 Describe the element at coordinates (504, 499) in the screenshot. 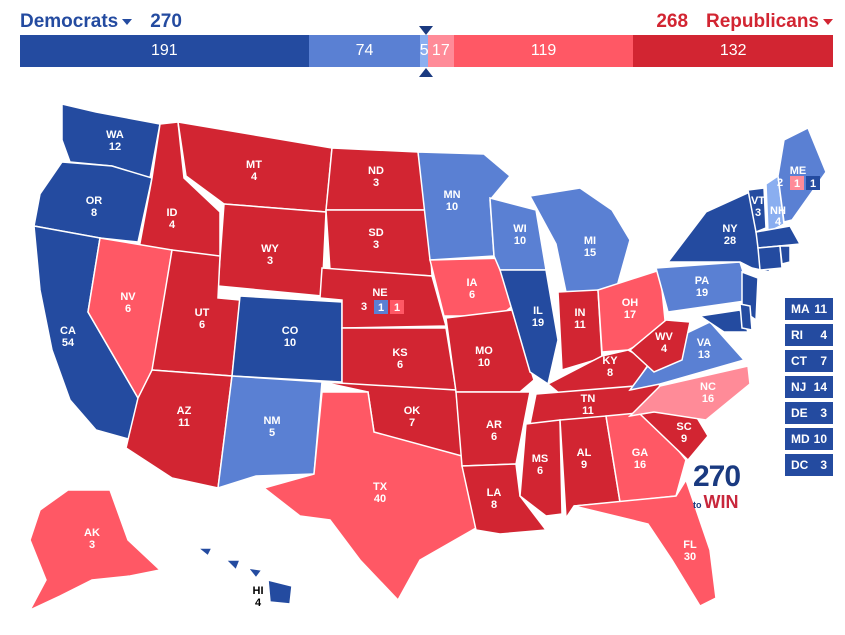

I see `state-LA` at that location.